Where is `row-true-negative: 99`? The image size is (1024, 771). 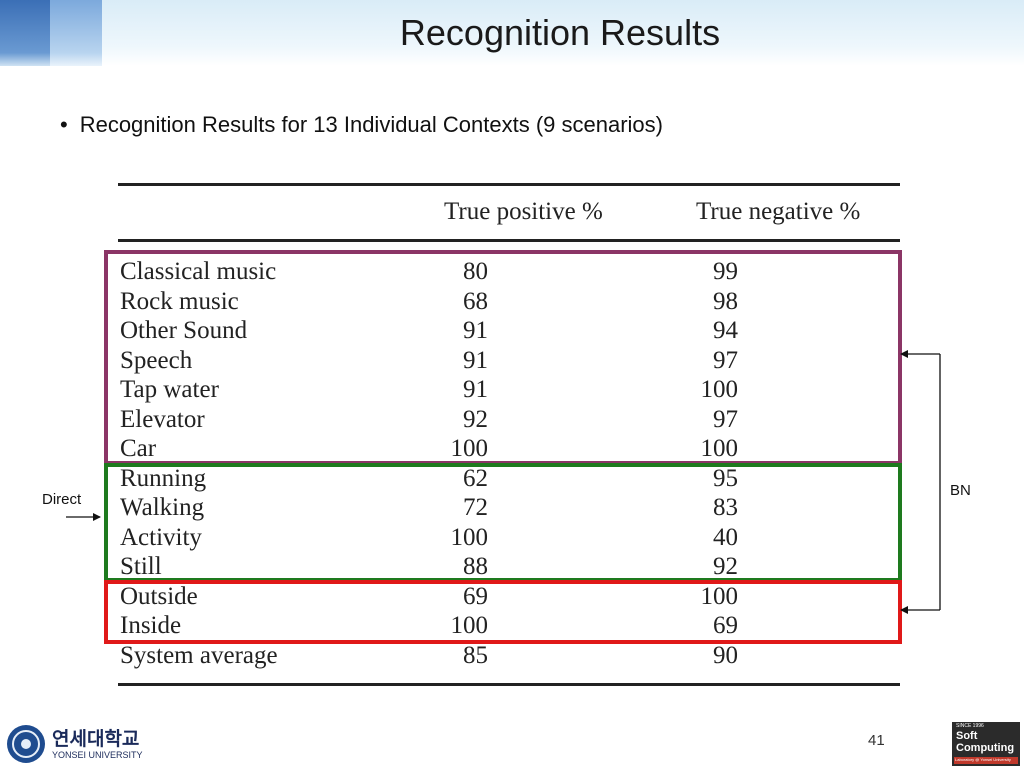 row-true-negative: 99 is located at coordinates (725, 271).